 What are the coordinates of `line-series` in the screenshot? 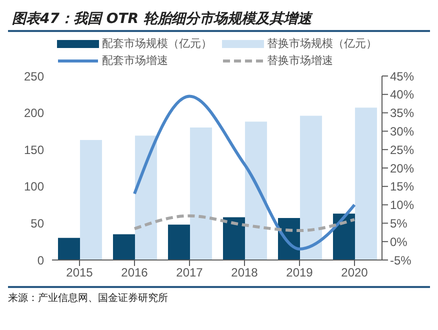 It's located at (244, 223).